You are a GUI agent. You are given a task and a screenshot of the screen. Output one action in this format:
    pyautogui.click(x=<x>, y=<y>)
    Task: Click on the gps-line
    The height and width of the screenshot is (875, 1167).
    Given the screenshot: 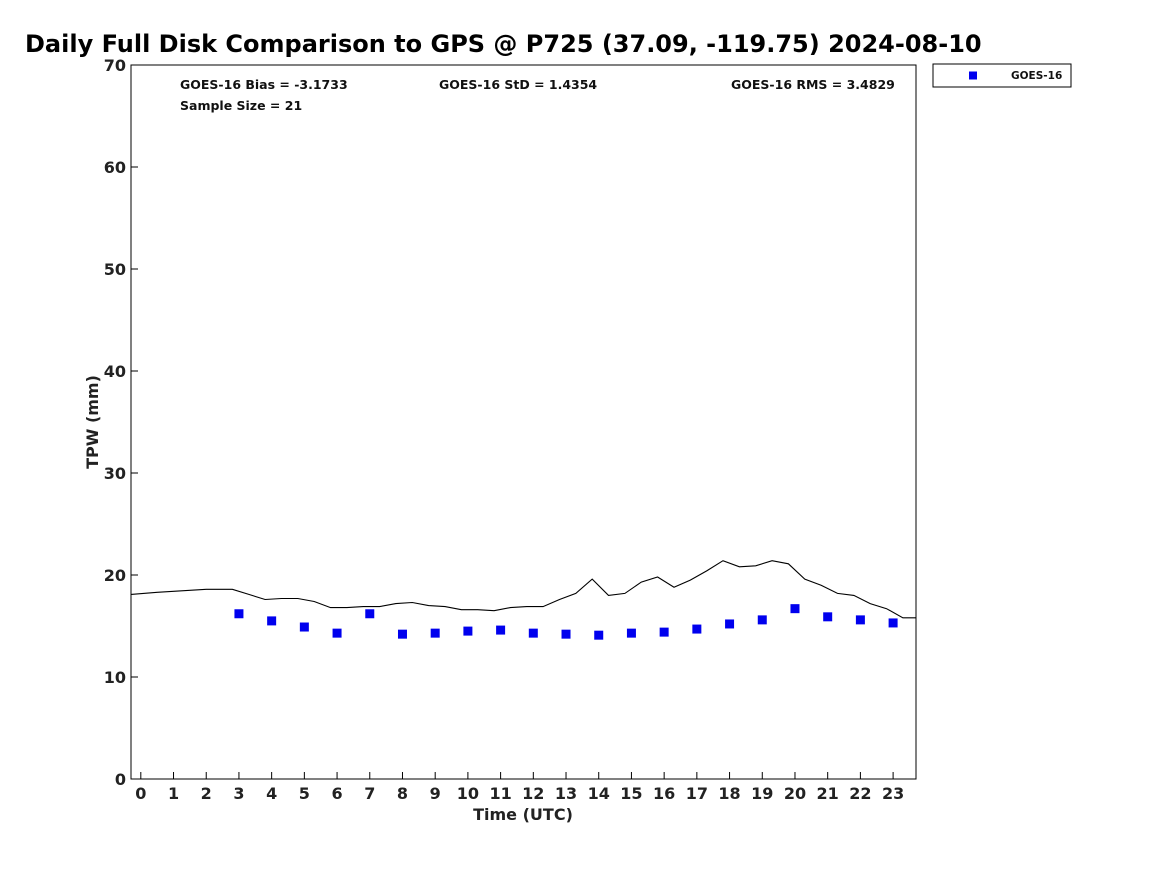 What is the action you would take?
    pyautogui.click(x=523, y=589)
    